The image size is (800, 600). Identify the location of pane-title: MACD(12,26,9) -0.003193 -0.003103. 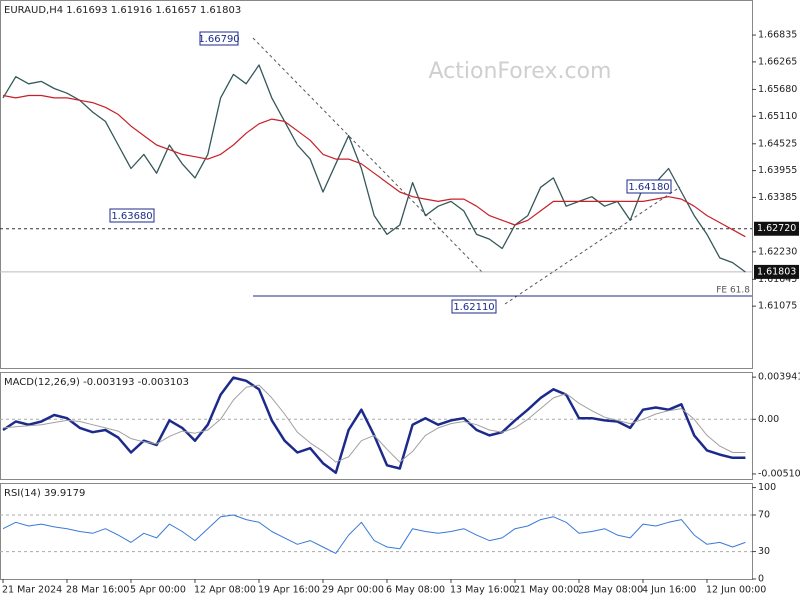
(96, 382).